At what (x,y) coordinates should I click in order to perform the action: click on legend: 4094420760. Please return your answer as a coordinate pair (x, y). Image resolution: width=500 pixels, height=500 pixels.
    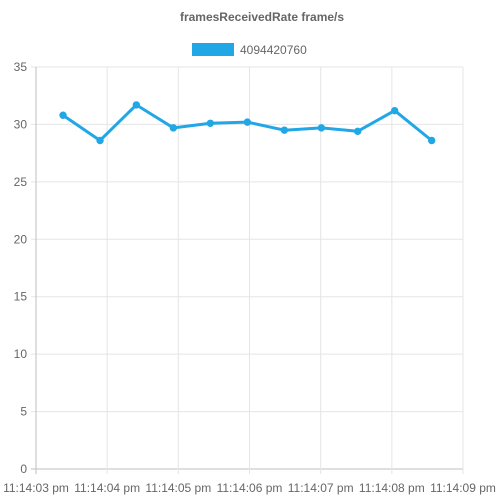
    Looking at the image, I should click on (249, 50).